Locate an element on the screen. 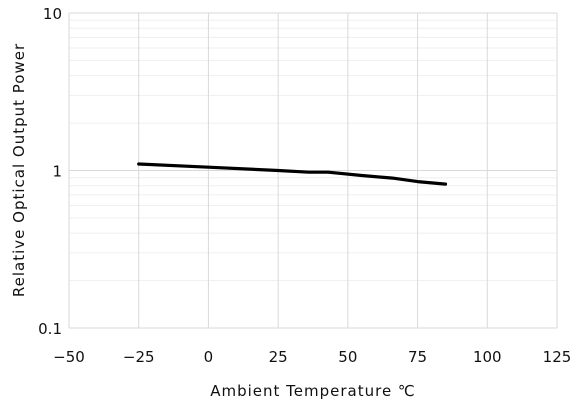  series-line is located at coordinates (292, 174).